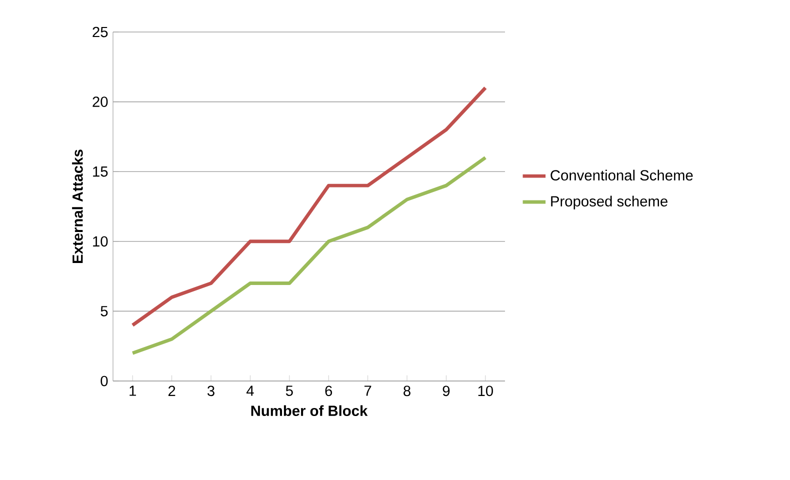 The height and width of the screenshot is (480, 790). What do you see at coordinates (100, 241) in the screenshot?
I see `y-tick-label: 10` at bounding box center [100, 241].